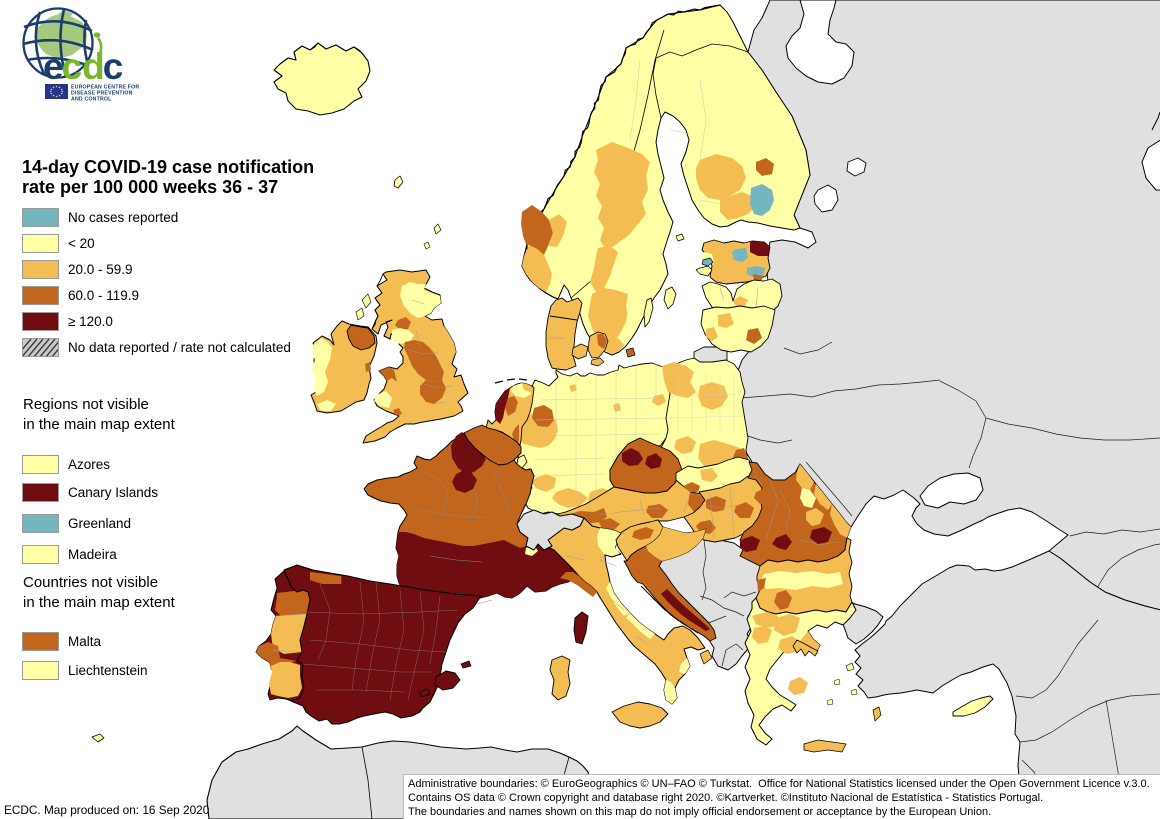 The width and height of the screenshot is (1160, 819). What do you see at coordinates (91, 100) in the screenshot?
I see `svg-text: AND CONTROL` at bounding box center [91, 100].